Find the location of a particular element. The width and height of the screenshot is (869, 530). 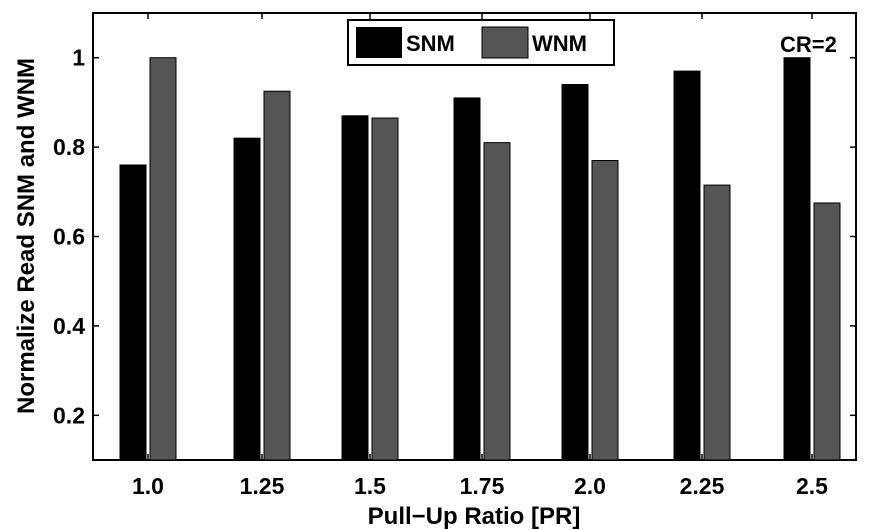

bar-wnm-2.0 is located at coordinates (605, 310).